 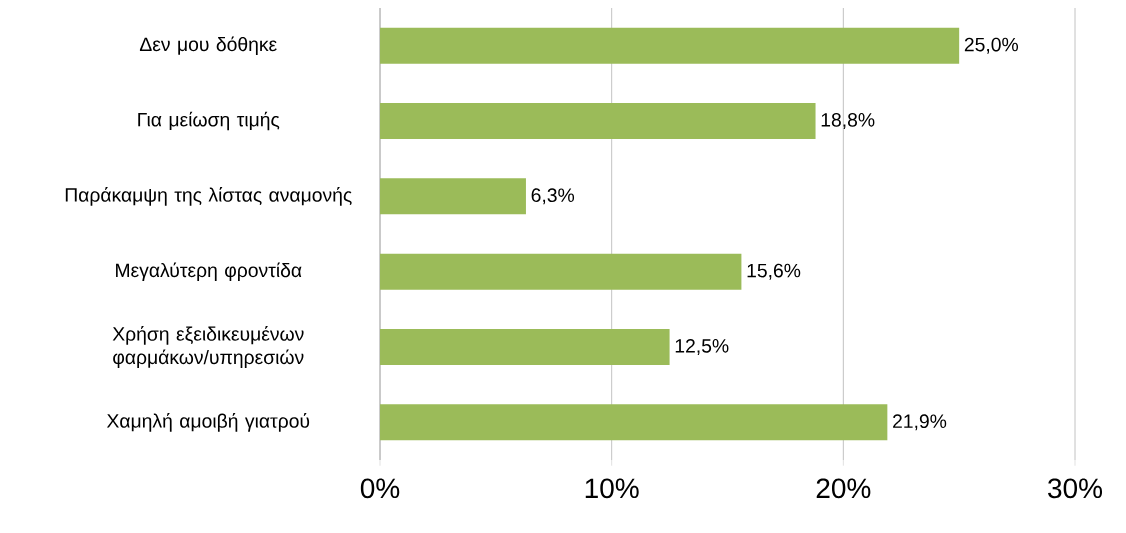 I want to click on data-label: 18,8%, so click(x=848, y=121).